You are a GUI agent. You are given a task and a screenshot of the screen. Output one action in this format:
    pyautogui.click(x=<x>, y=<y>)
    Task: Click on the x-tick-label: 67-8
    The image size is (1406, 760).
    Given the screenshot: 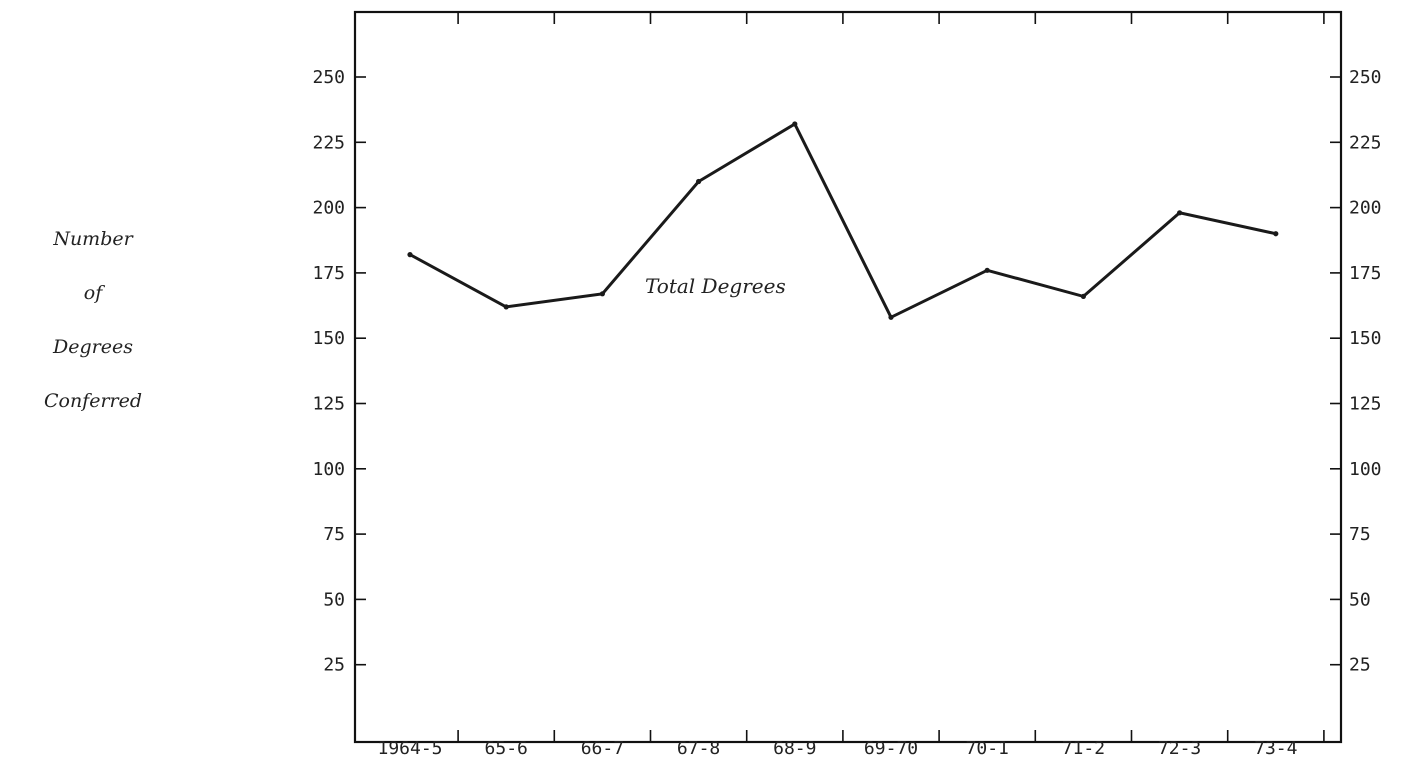 What is the action you would take?
    pyautogui.click(x=698, y=748)
    